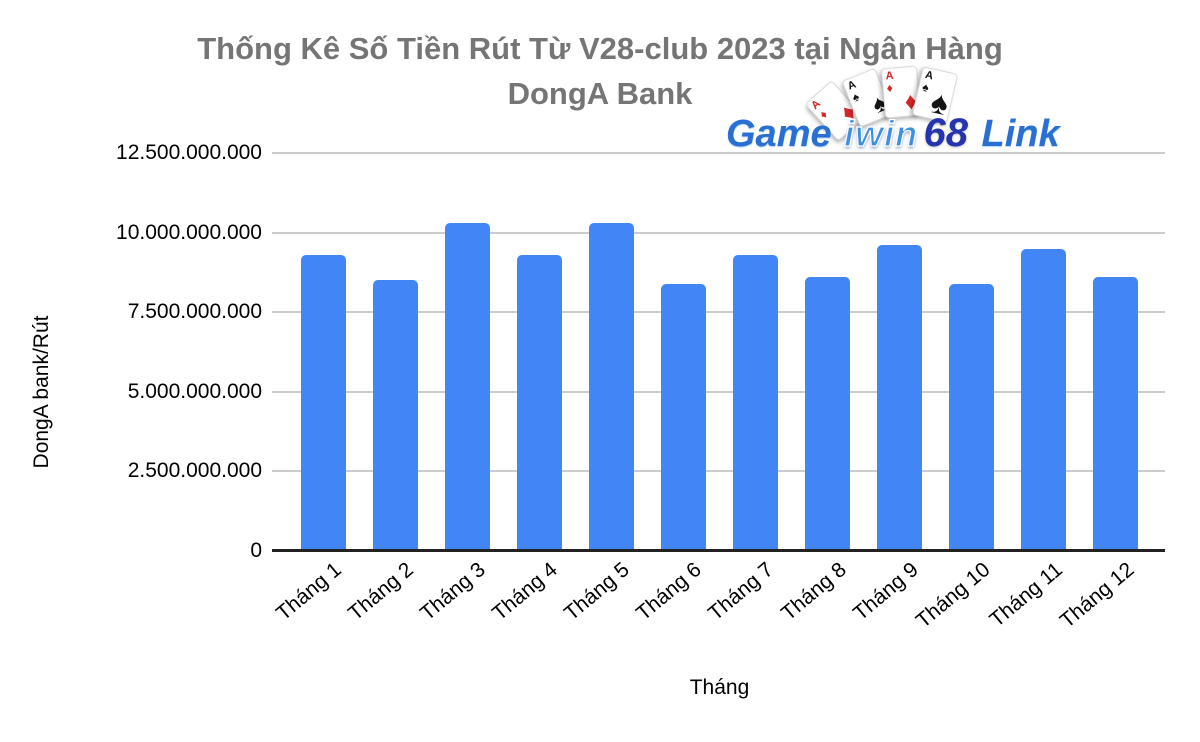 The height and width of the screenshot is (742, 1200). I want to click on bar-tháng-5, so click(611, 387).